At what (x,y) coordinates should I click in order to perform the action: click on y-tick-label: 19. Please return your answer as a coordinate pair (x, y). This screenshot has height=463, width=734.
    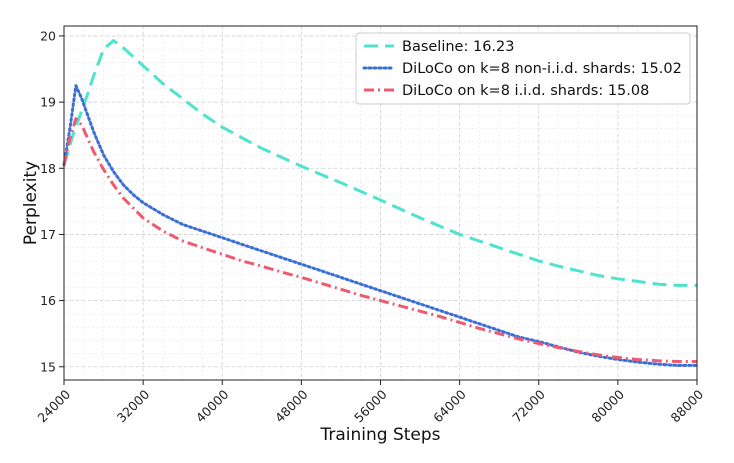
    Looking at the image, I should click on (48, 102).